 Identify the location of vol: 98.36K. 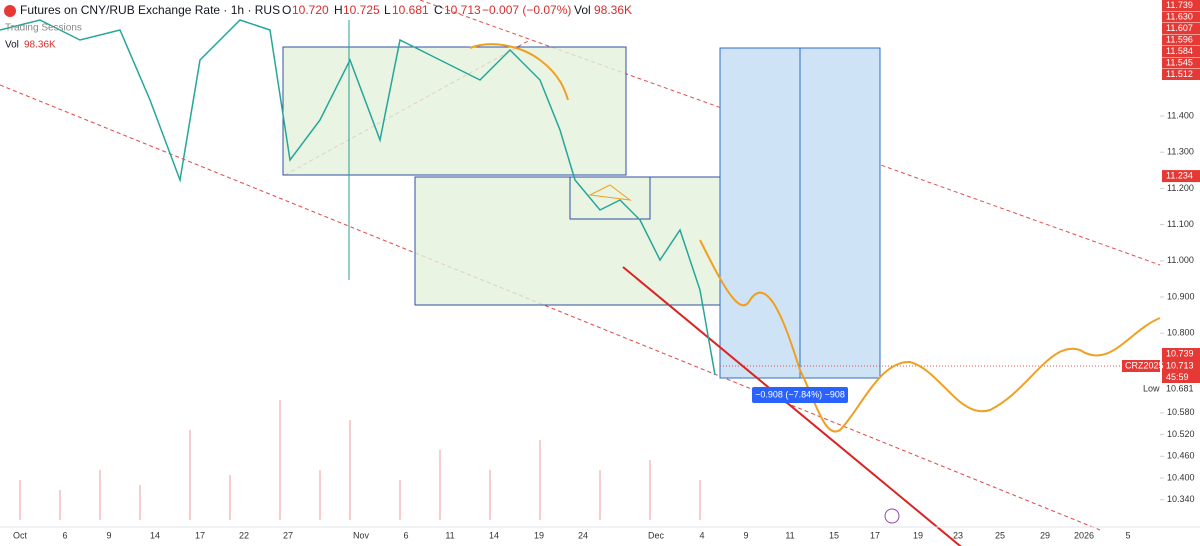
(613, 10).